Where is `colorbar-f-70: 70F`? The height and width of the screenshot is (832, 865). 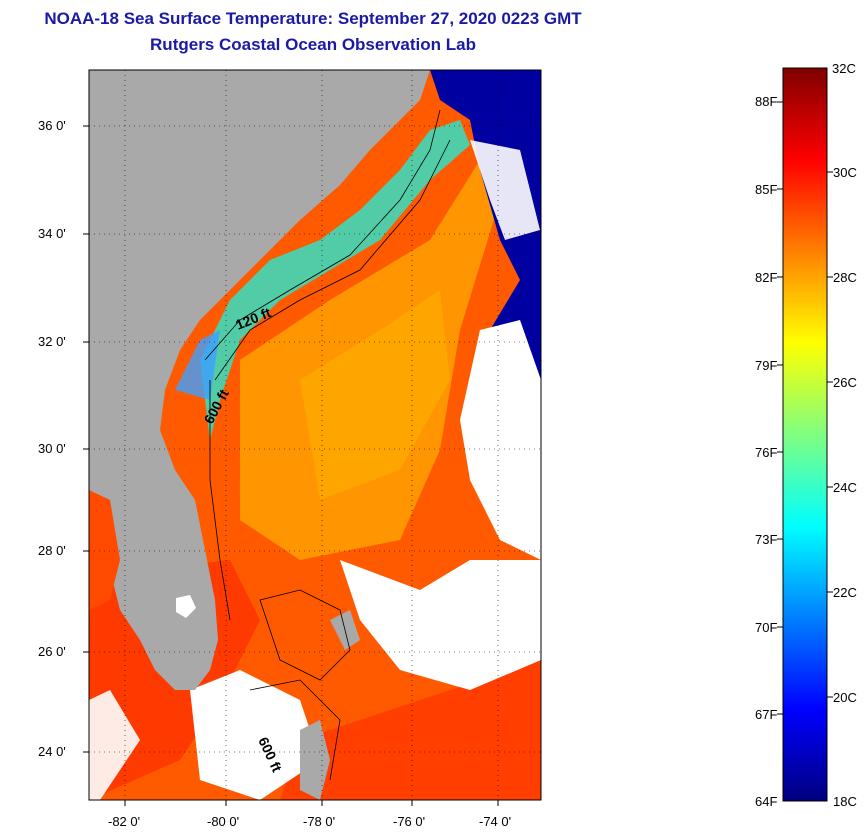
colorbar-f-70: 70F is located at coordinates (766, 627).